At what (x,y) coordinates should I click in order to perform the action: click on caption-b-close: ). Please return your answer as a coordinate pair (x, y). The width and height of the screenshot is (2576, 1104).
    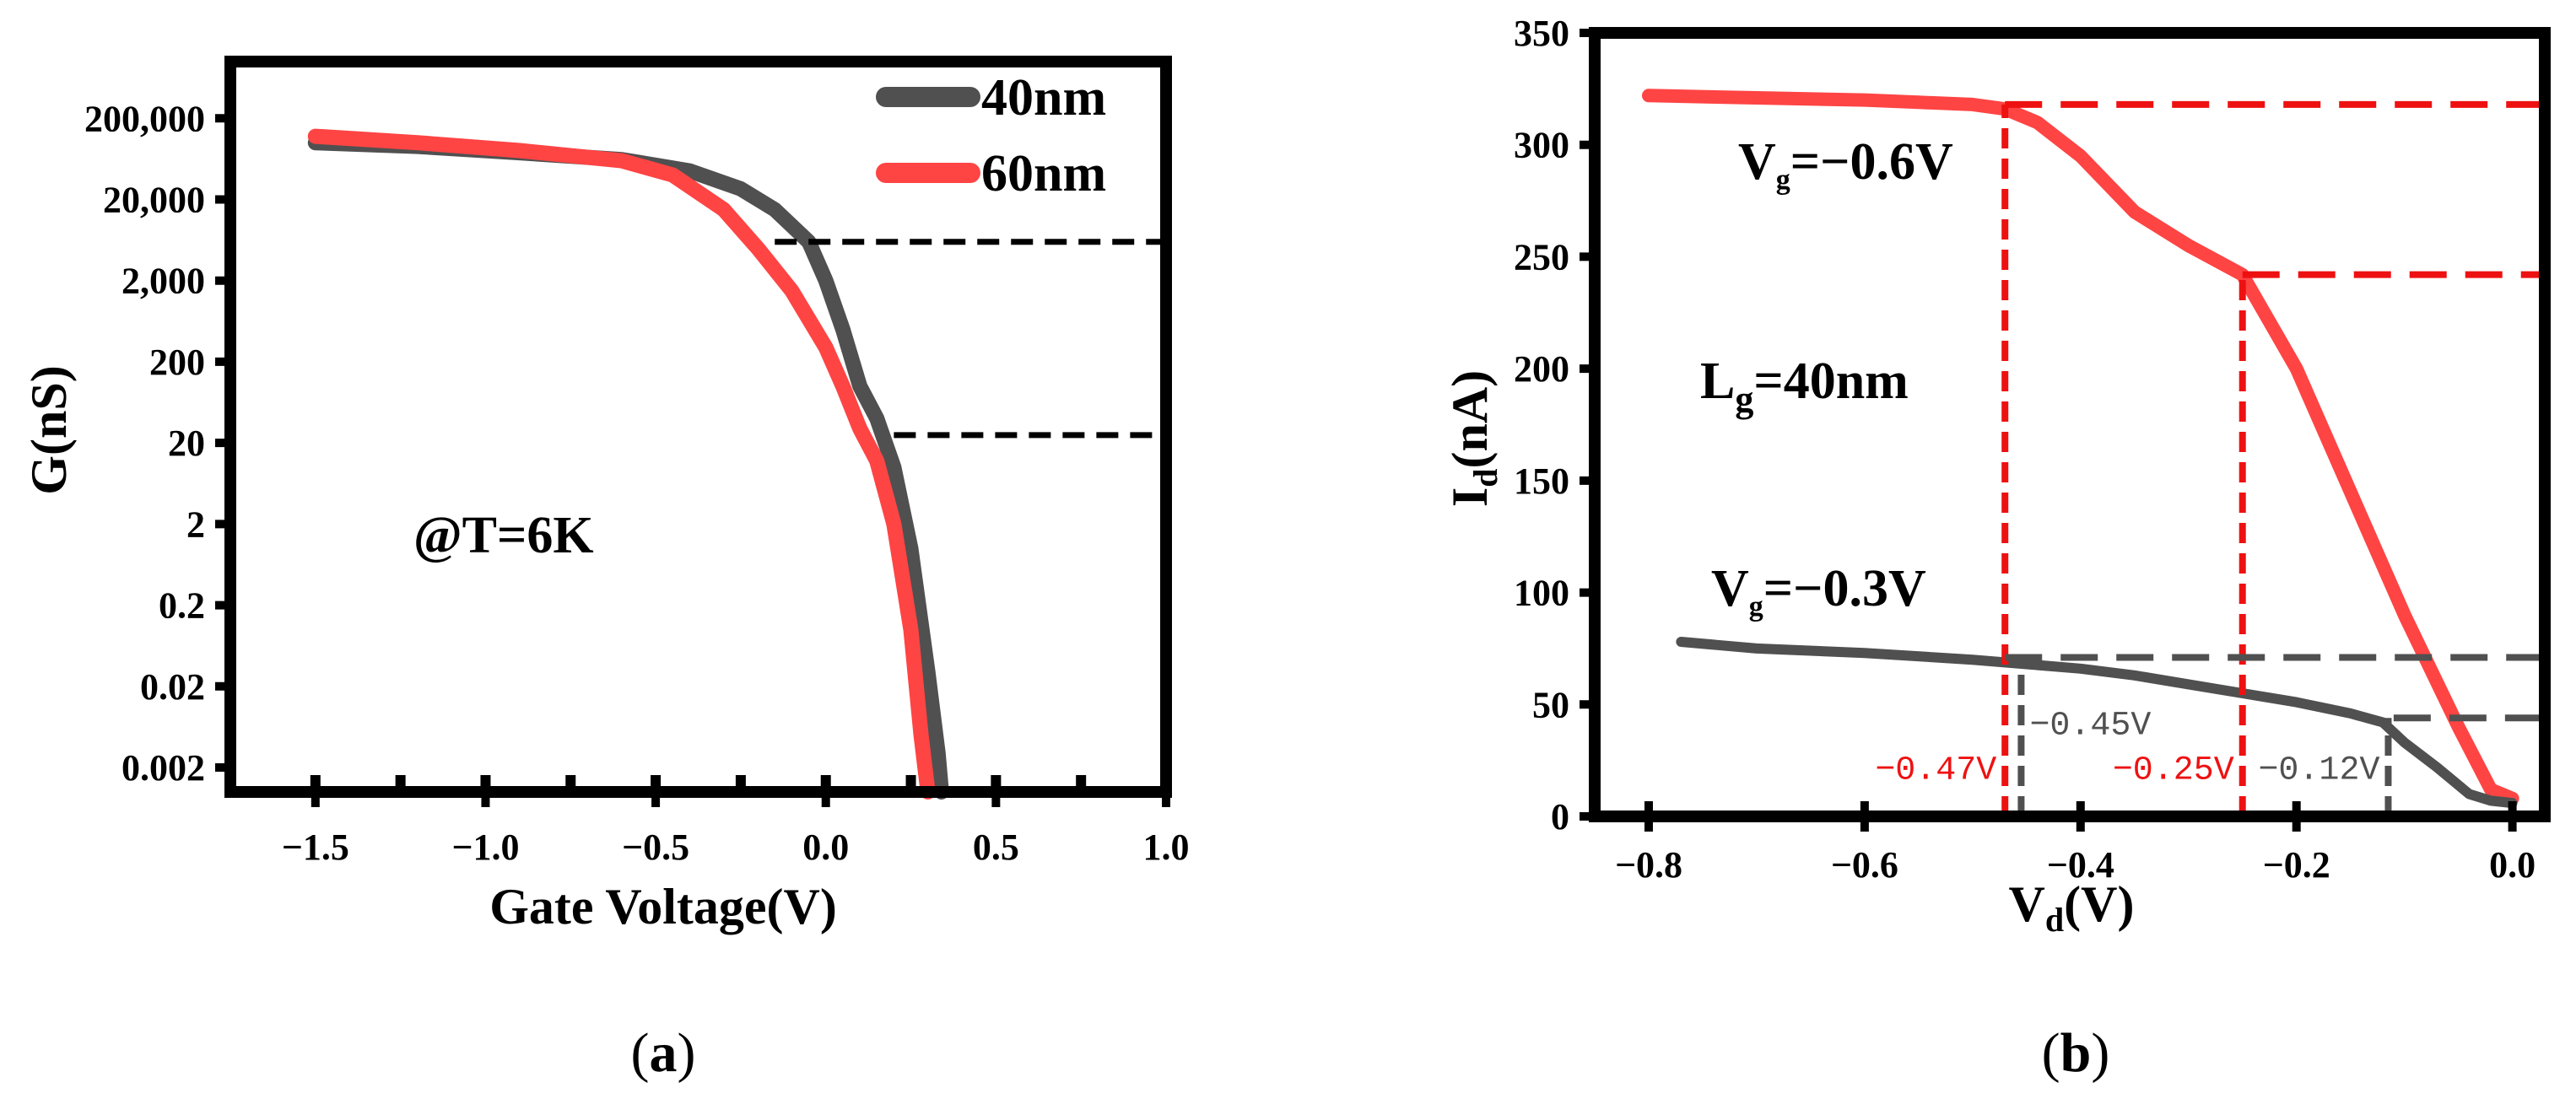
    Looking at the image, I should click on (2100, 1053).